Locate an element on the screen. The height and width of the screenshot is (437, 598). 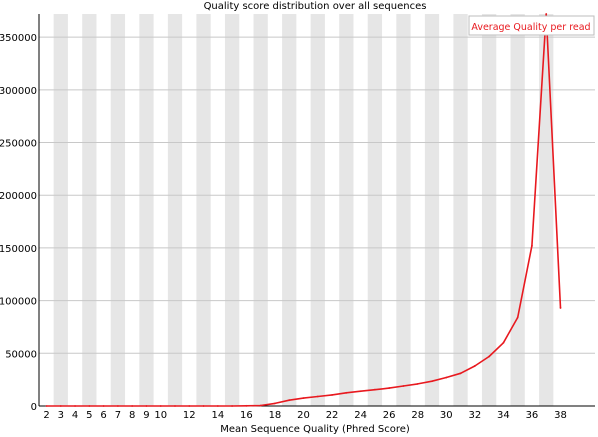
x-tick-label-26: 26 is located at coordinates (389, 415).